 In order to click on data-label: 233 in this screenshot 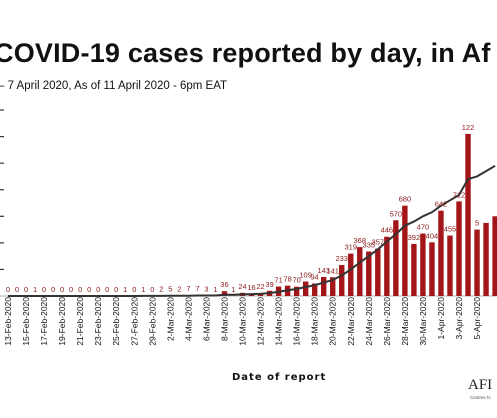, I will do `click(341, 258)`.